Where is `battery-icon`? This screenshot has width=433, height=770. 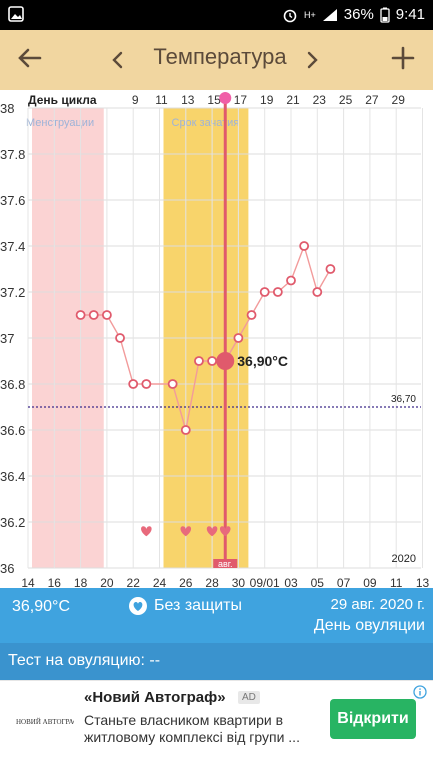
battery-icon is located at coordinates (385, 15).